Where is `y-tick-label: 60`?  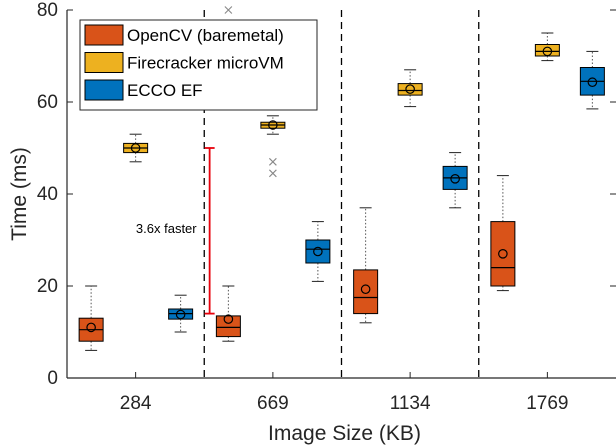 y-tick-label: 60 is located at coordinates (47, 102).